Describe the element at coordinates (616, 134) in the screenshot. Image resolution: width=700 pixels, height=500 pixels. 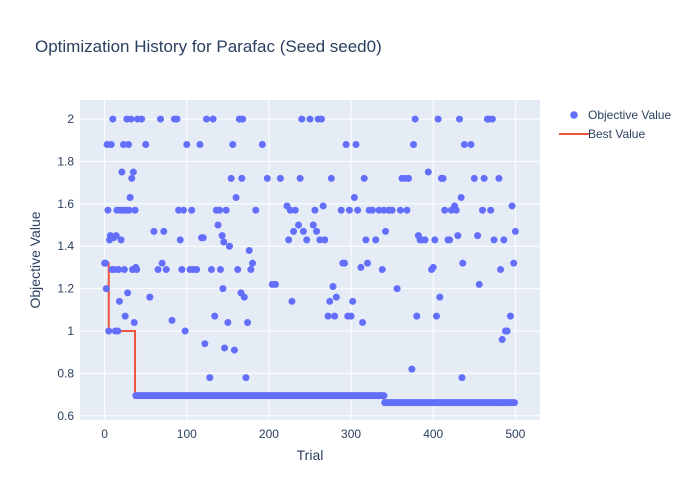
I see `legend-label-best-value: Best Value` at that location.